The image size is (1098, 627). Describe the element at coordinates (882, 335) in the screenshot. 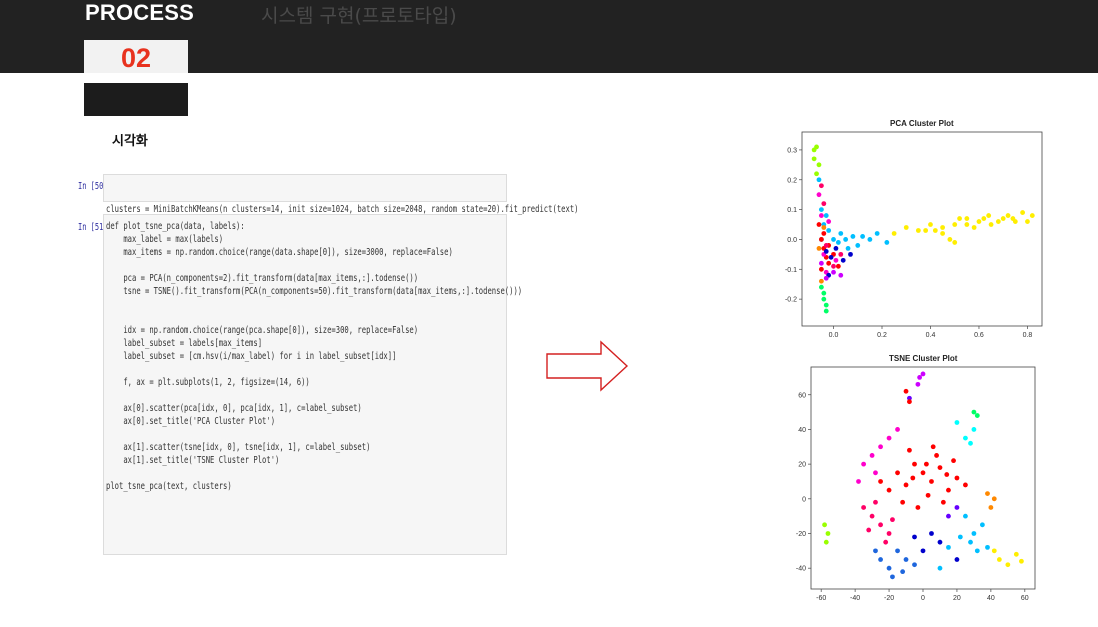

I see `x-tick-label: 0.2` at that location.